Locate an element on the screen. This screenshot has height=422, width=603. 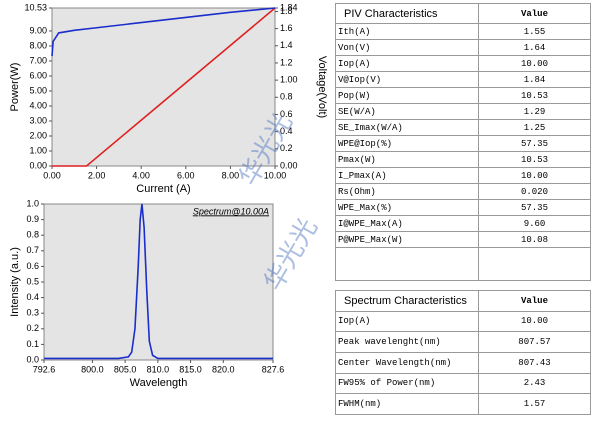
table-row: Von(V) 1.64 is located at coordinates (463, 47).